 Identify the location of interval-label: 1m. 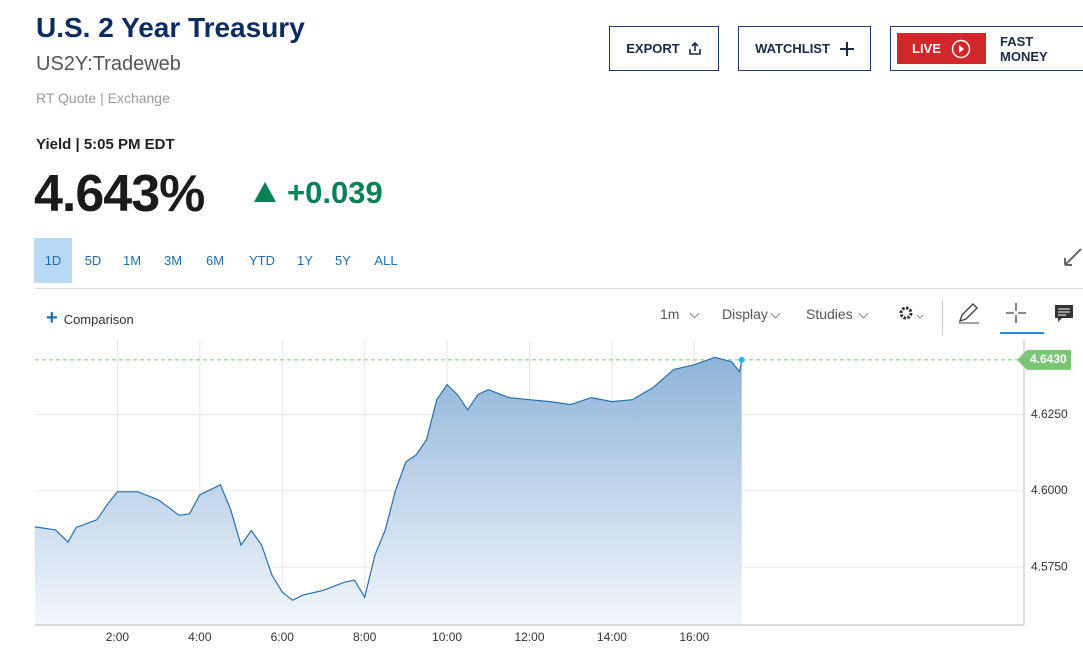
(670, 314).